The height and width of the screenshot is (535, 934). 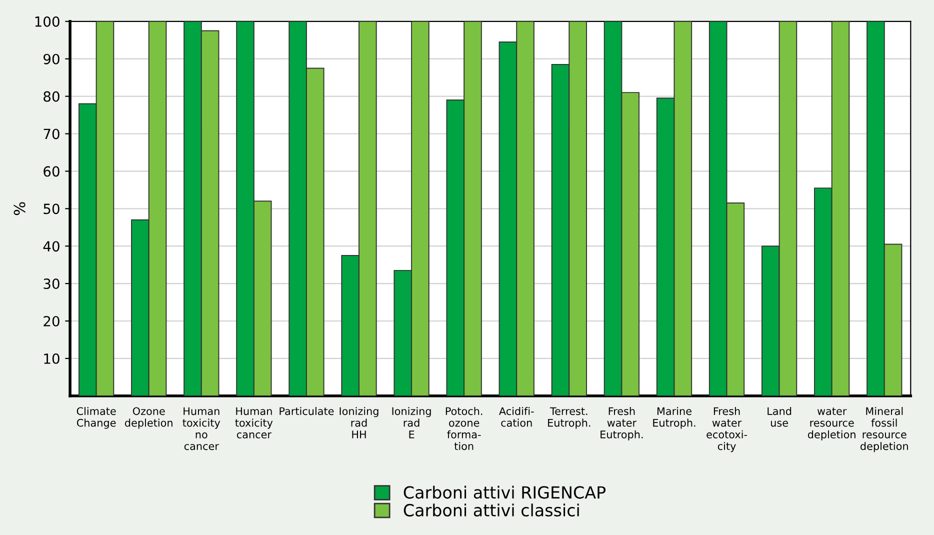 I want to click on y-tick-label: 30, so click(x=52, y=284).